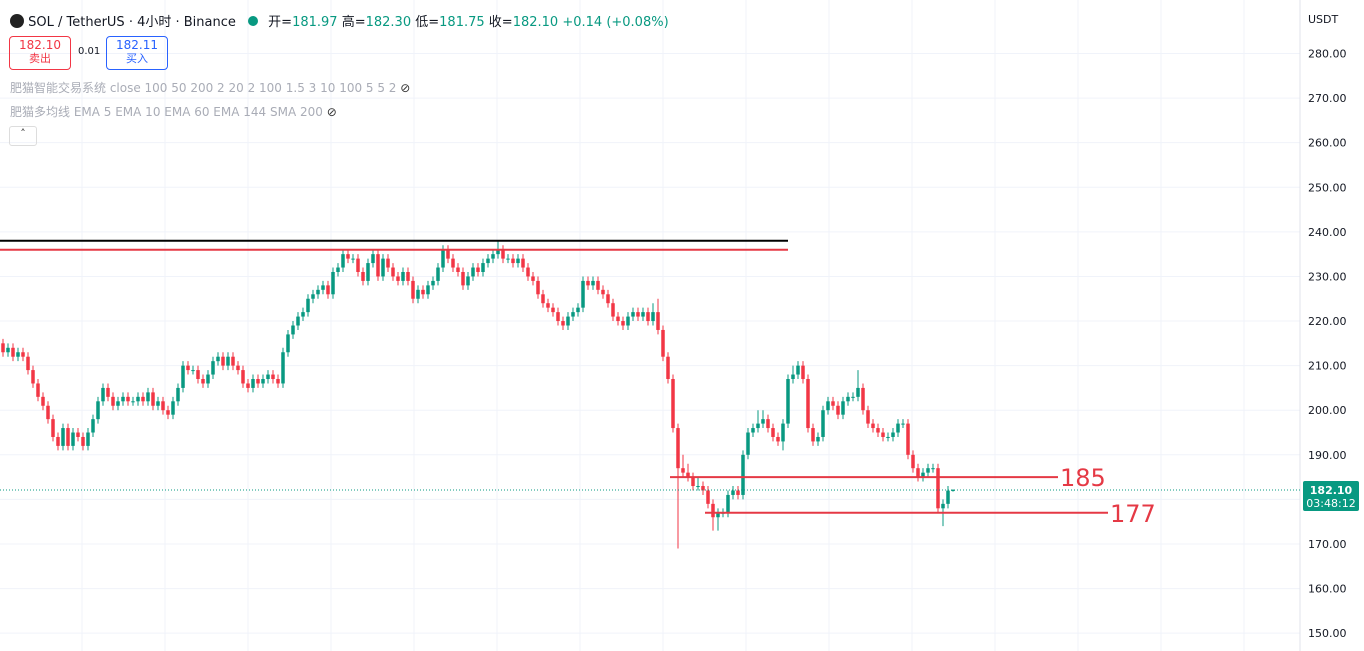 The height and width of the screenshot is (651, 1364). Describe the element at coordinates (1083, 478) in the screenshot. I see `line-label: 185` at that location.